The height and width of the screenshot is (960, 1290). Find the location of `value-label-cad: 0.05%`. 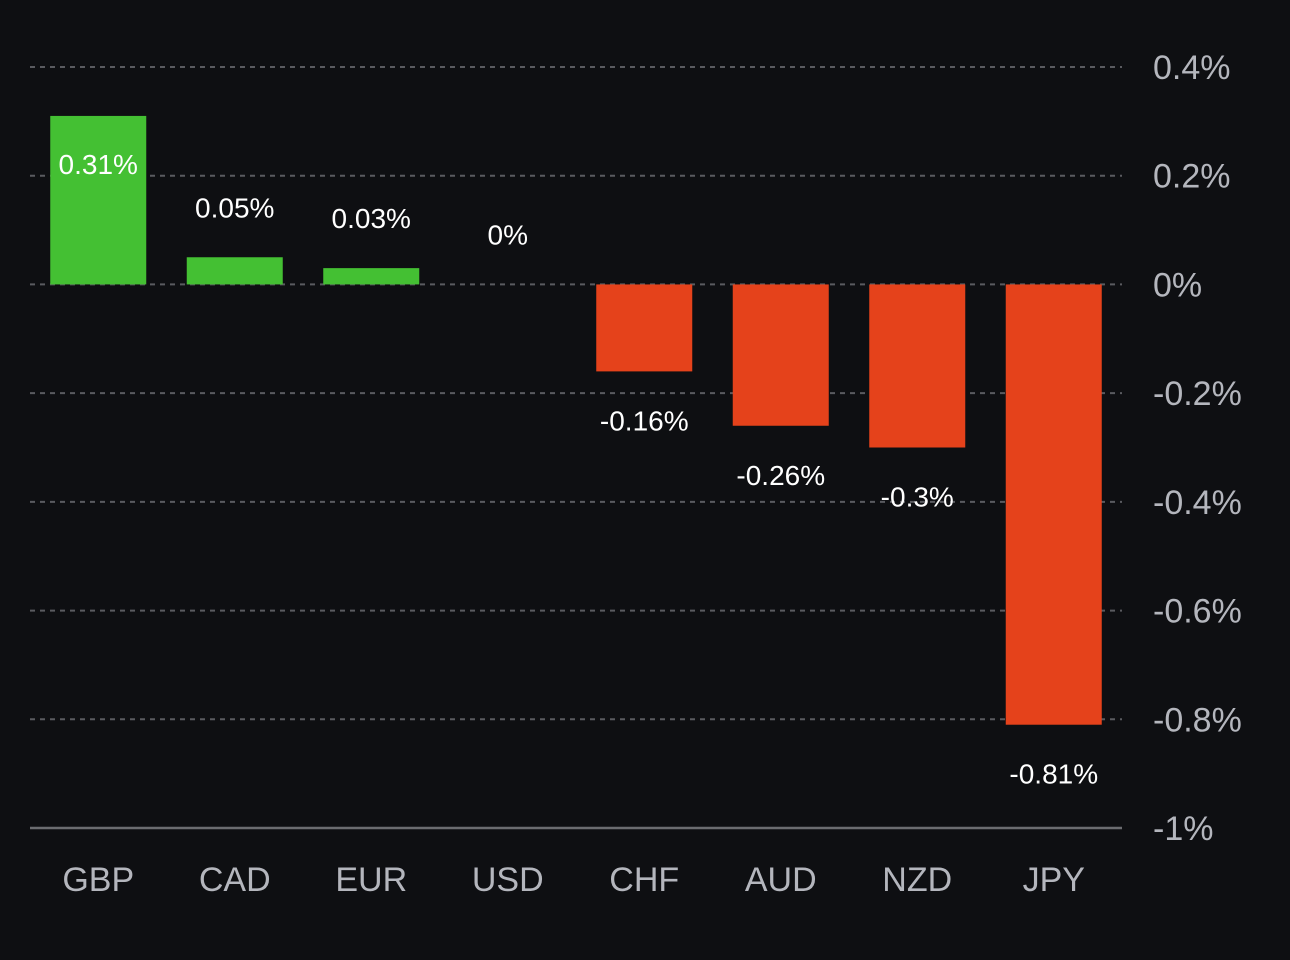

value-label-cad: 0.05% is located at coordinates (234, 207).